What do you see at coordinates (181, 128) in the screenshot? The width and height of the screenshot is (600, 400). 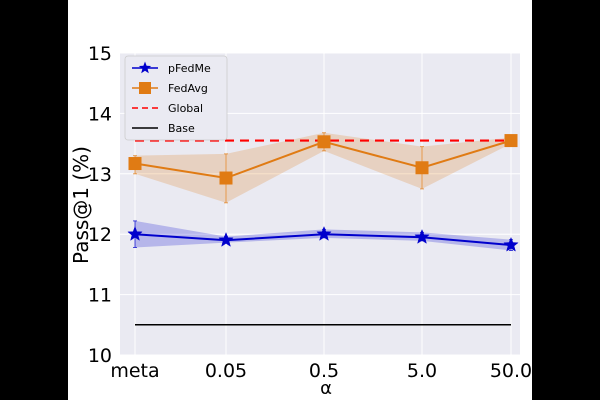 I see `legend-label-base: Base` at bounding box center [181, 128].